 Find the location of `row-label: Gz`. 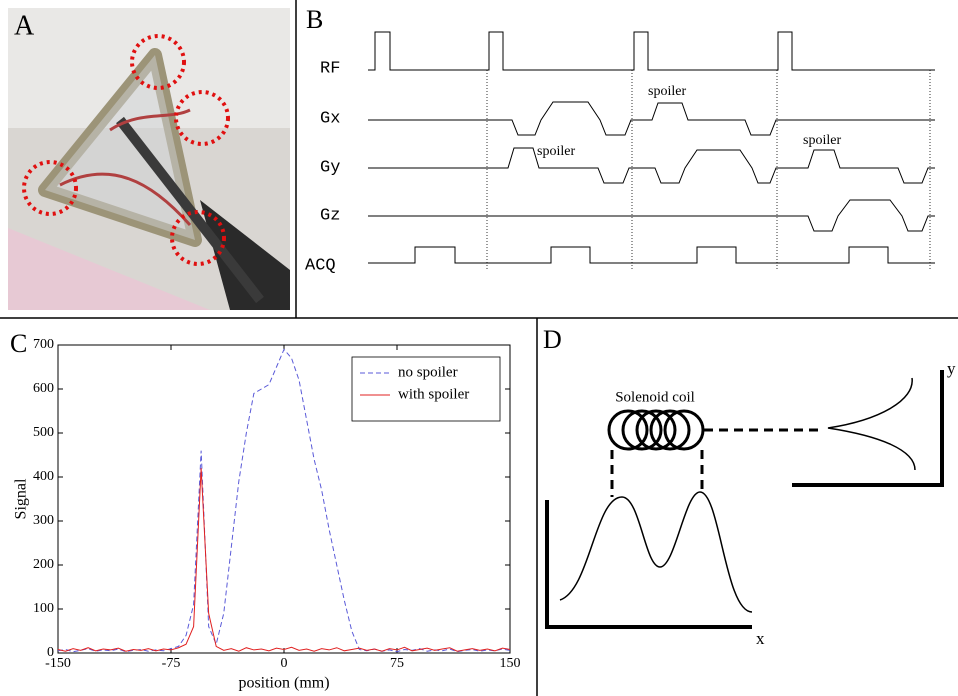

row-label: Gz is located at coordinates (330, 215).